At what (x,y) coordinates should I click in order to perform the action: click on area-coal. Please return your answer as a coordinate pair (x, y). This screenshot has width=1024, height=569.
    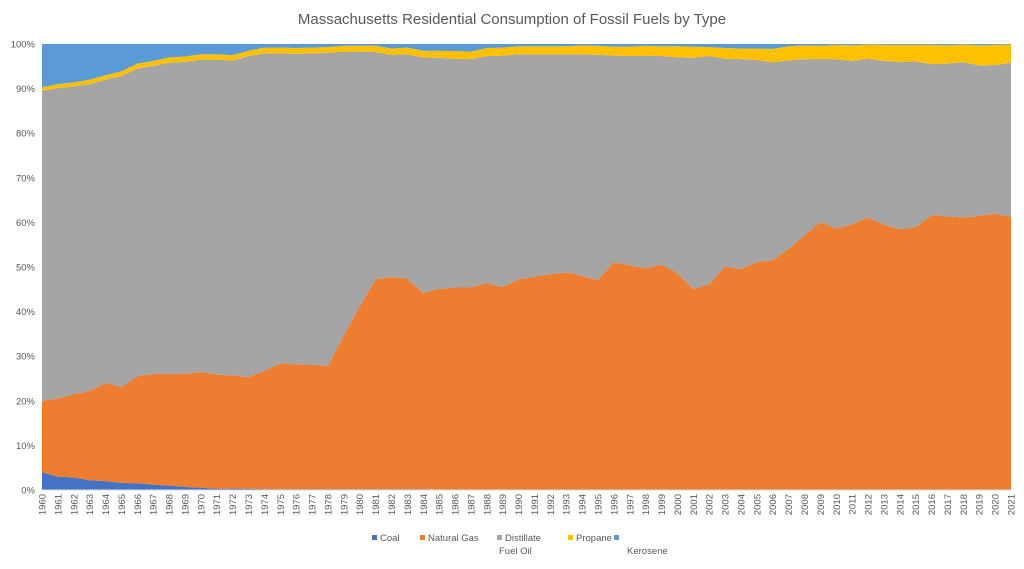
    Looking at the image, I should click on (526, 481).